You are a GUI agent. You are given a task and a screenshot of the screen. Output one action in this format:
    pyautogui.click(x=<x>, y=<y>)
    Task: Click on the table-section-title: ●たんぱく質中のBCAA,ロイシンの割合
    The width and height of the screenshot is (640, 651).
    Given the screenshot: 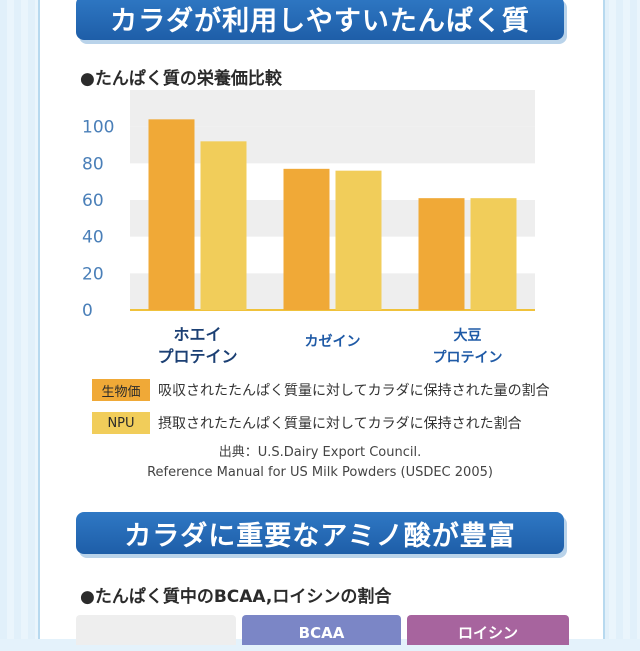 What is the action you would take?
    pyautogui.click(x=236, y=597)
    